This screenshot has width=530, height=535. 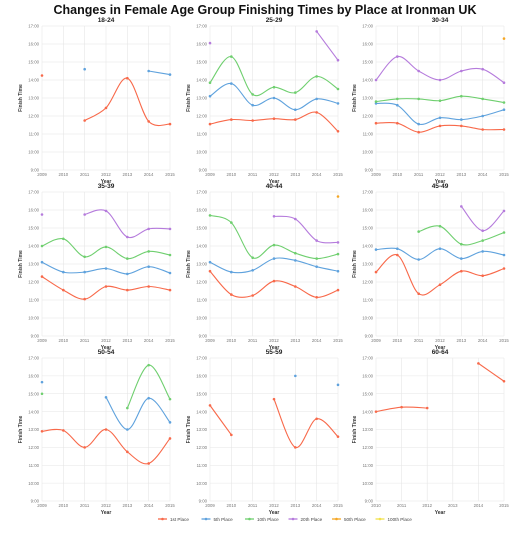 What do you see at coordinates (368, 465) in the screenshot?
I see `y-tick-label: 11:00` at bounding box center [368, 465].